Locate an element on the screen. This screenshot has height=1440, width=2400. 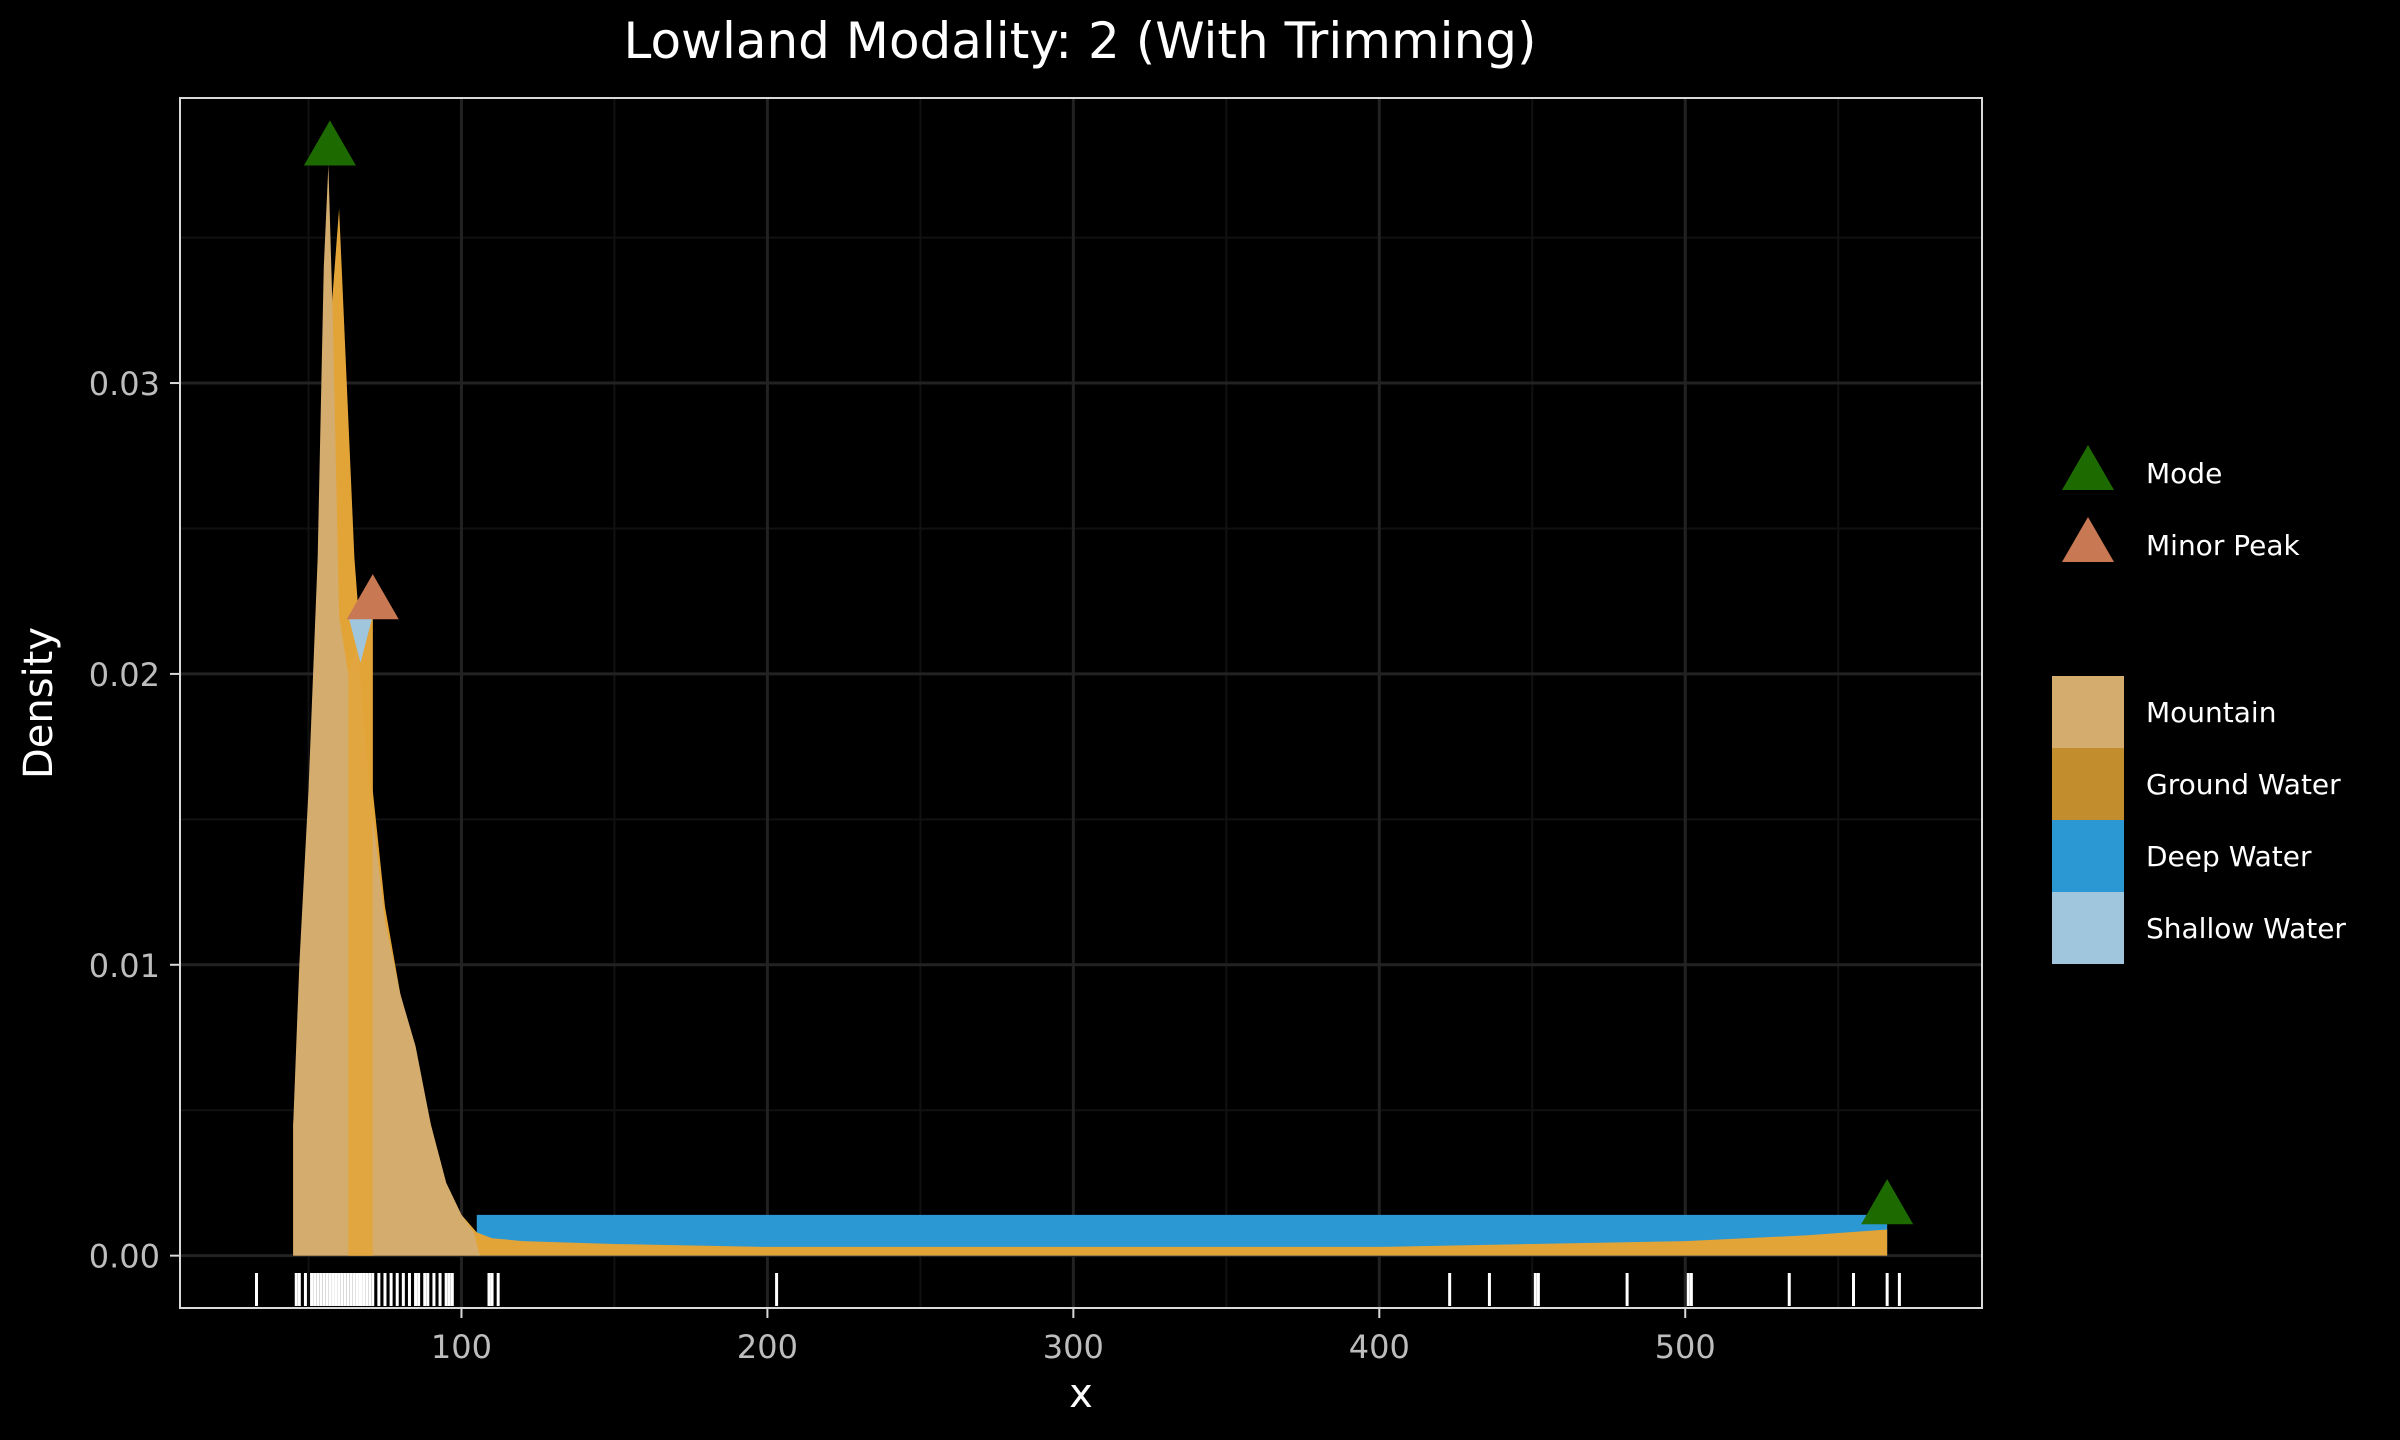
y-tick-label: 0.01 is located at coordinates (124, 966).